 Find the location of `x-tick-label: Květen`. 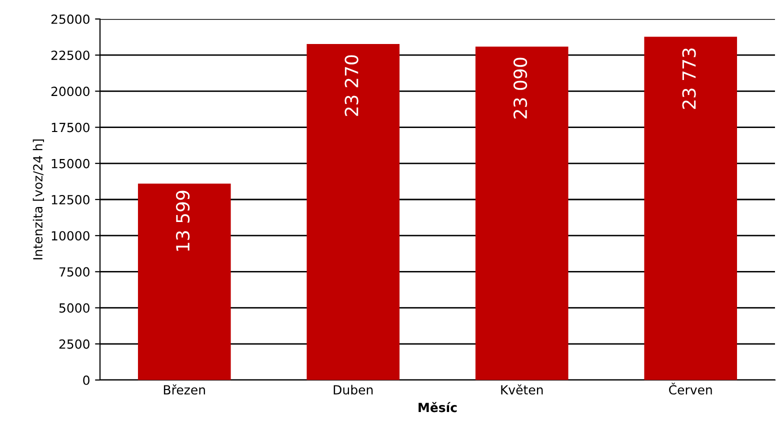

x-tick-label: Květen is located at coordinates (522, 389).